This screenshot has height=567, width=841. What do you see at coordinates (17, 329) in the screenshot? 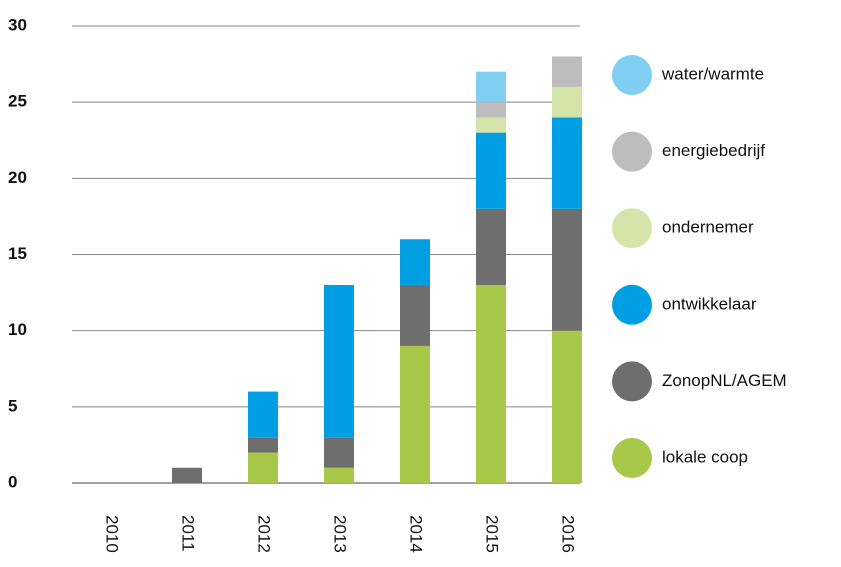
I see `y-tick-label: 10` at bounding box center [17, 329].